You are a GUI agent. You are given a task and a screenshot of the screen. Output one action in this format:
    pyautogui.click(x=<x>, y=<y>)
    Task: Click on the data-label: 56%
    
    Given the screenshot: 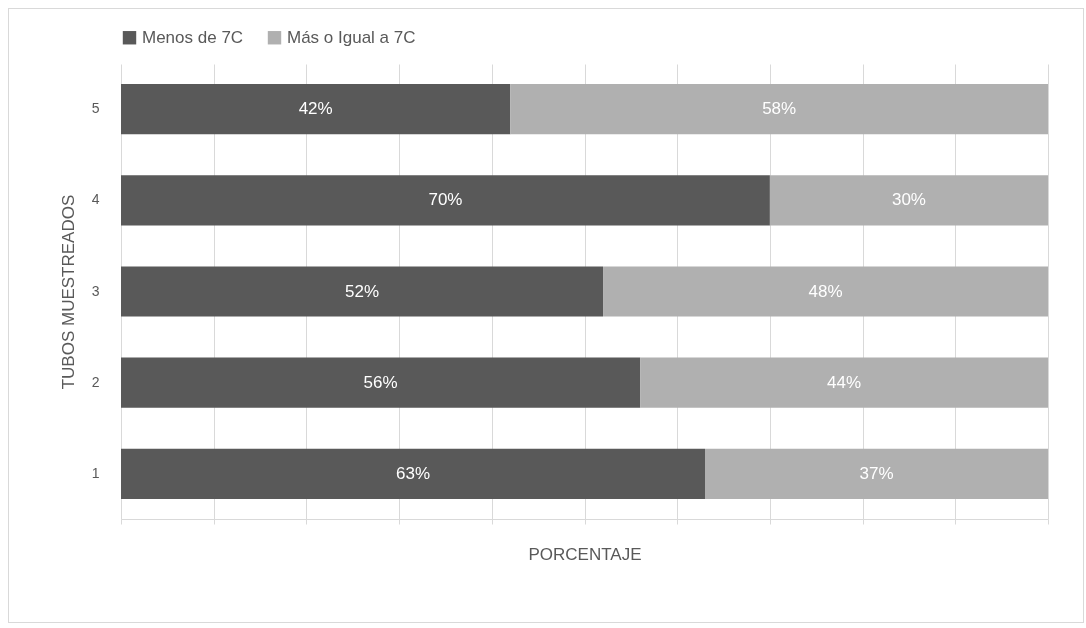 What is the action you would take?
    pyautogui.click(x=380, y=382)
    